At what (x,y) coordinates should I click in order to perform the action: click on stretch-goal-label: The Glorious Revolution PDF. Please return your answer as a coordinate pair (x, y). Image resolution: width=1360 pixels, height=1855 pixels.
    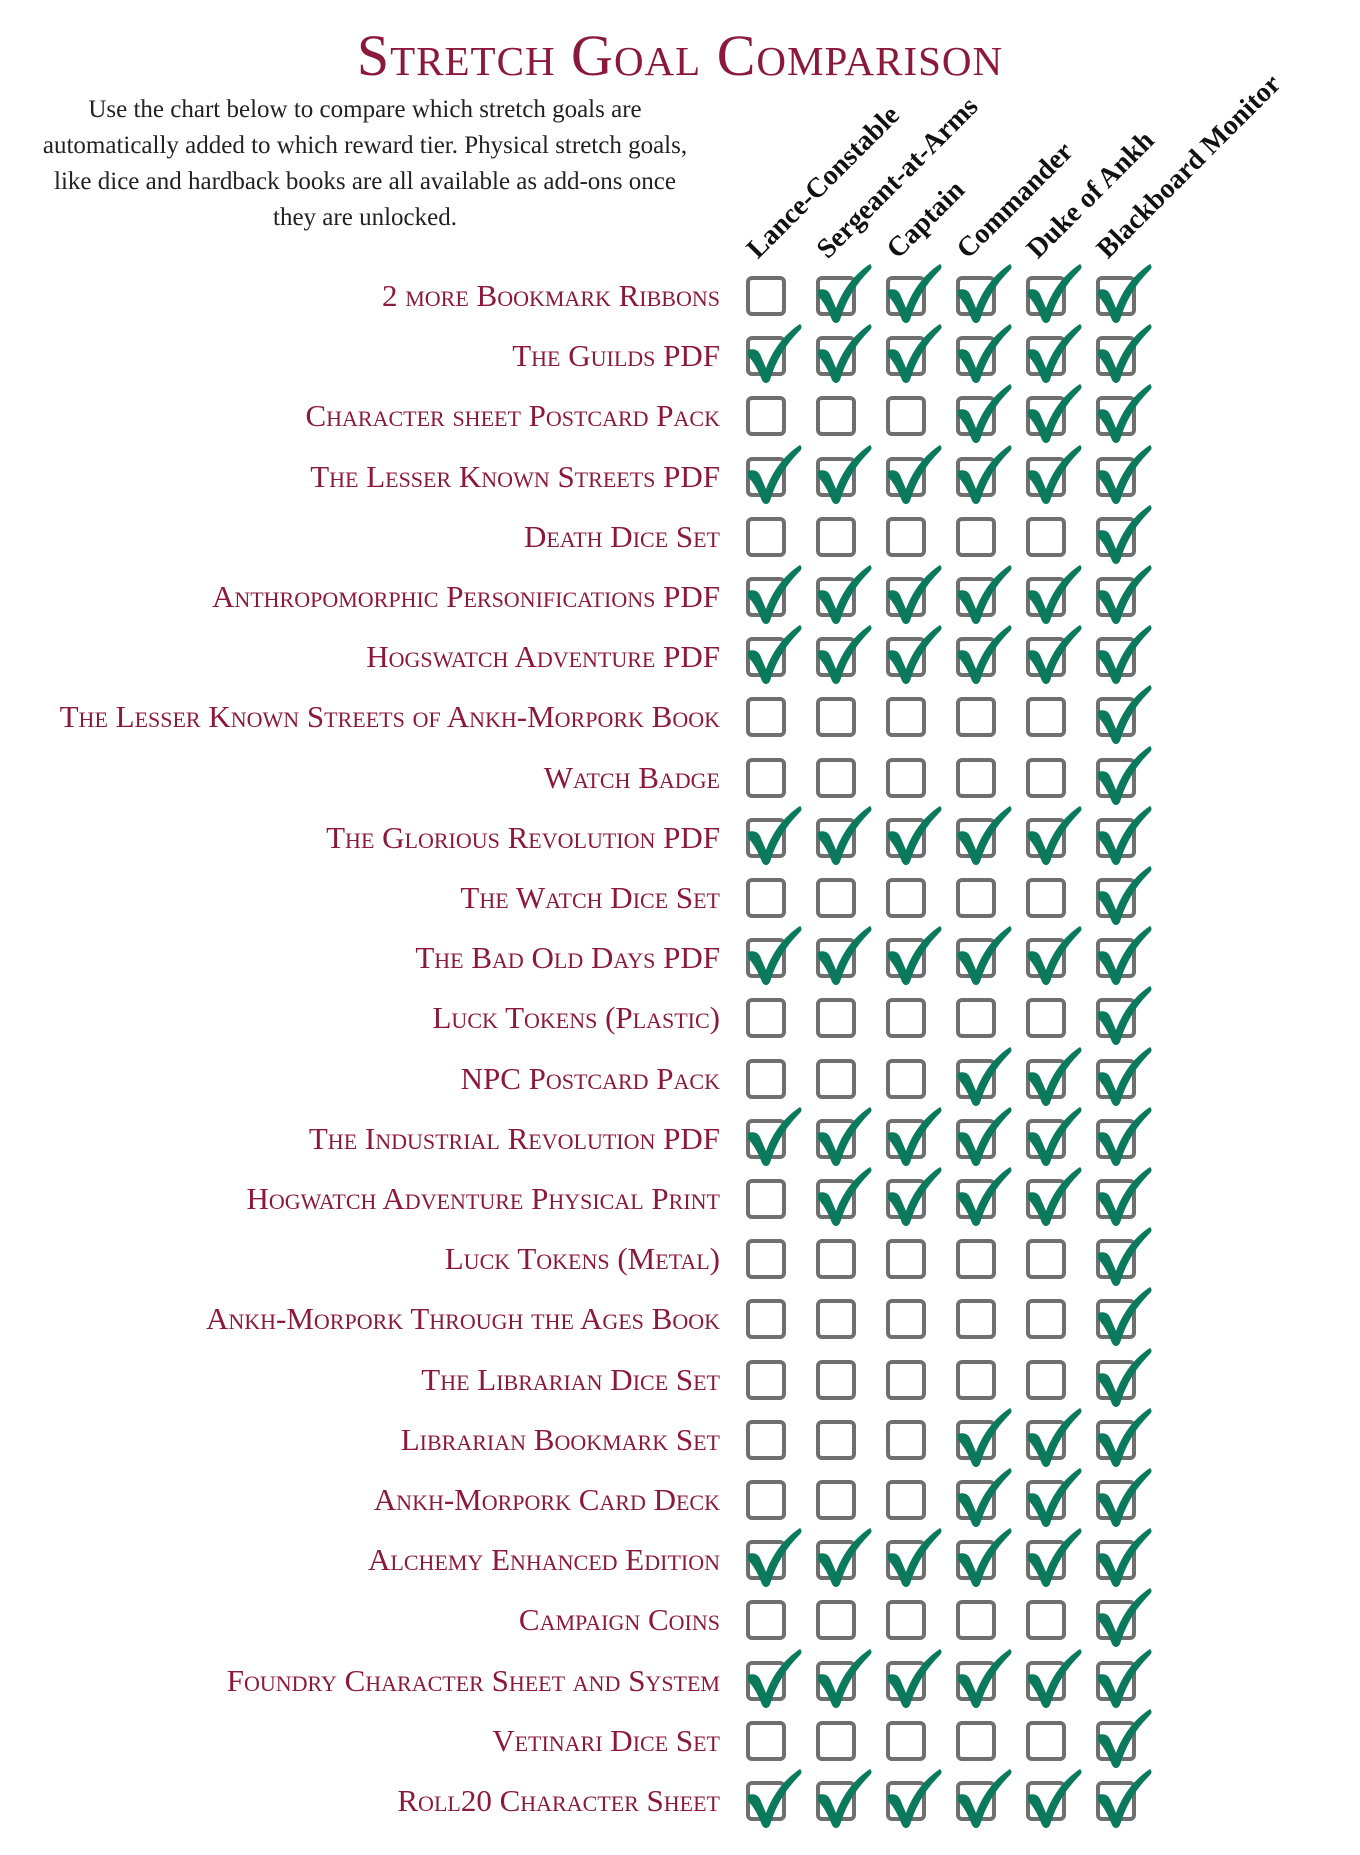
    Looking at the image, I should click on (523, 837).